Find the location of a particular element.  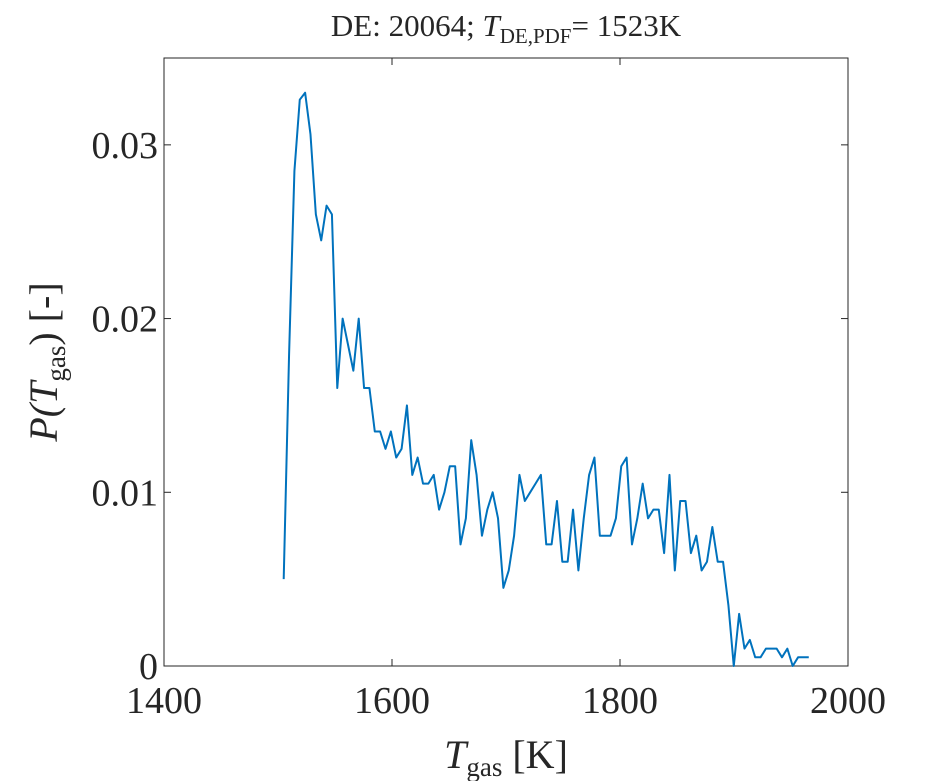

y-label-symbol: T is located at coordinates (43, 391).